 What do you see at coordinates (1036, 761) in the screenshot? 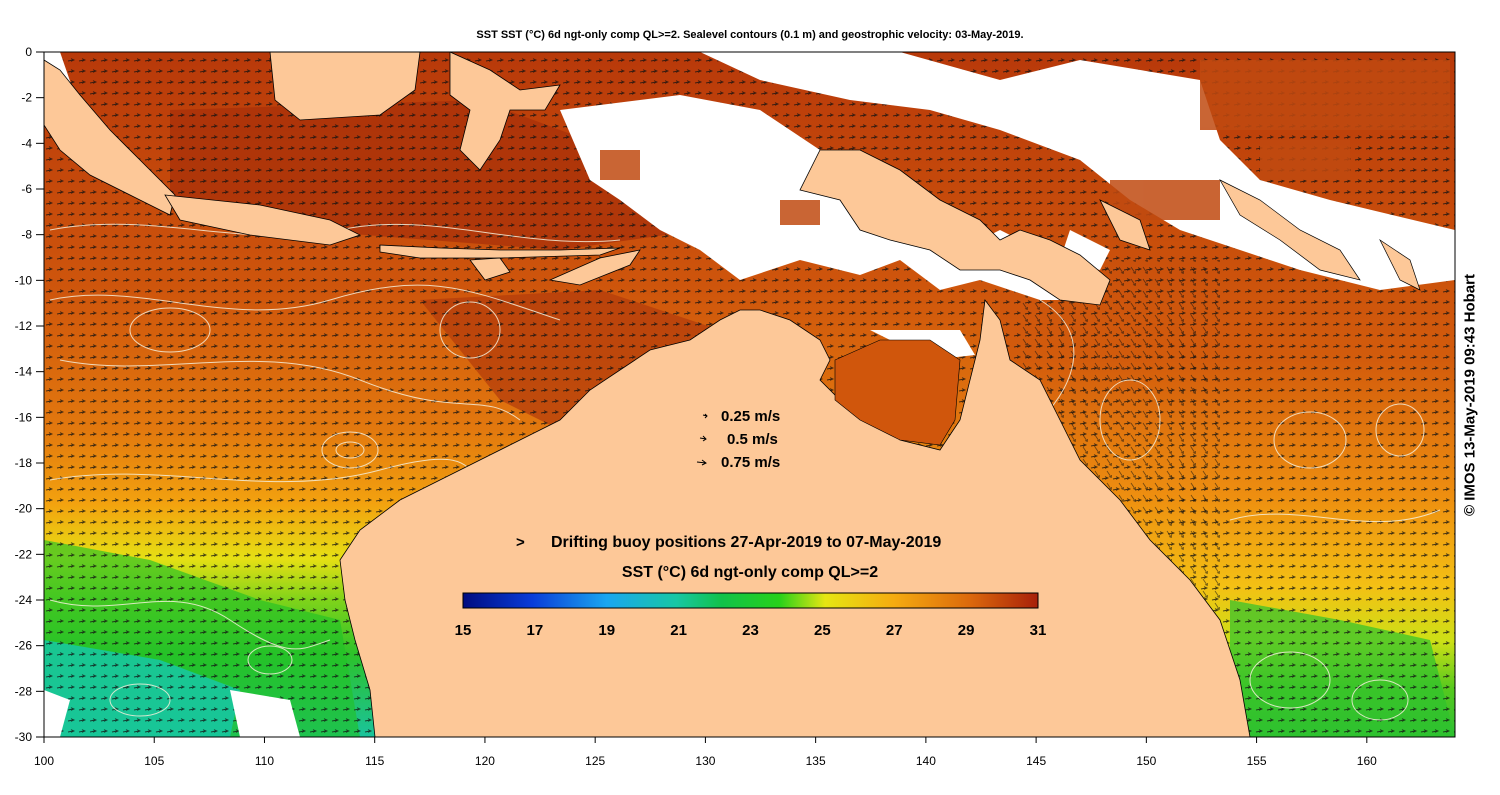
I see `lon-tick-label: 145` at bounding box center [1036, 761].